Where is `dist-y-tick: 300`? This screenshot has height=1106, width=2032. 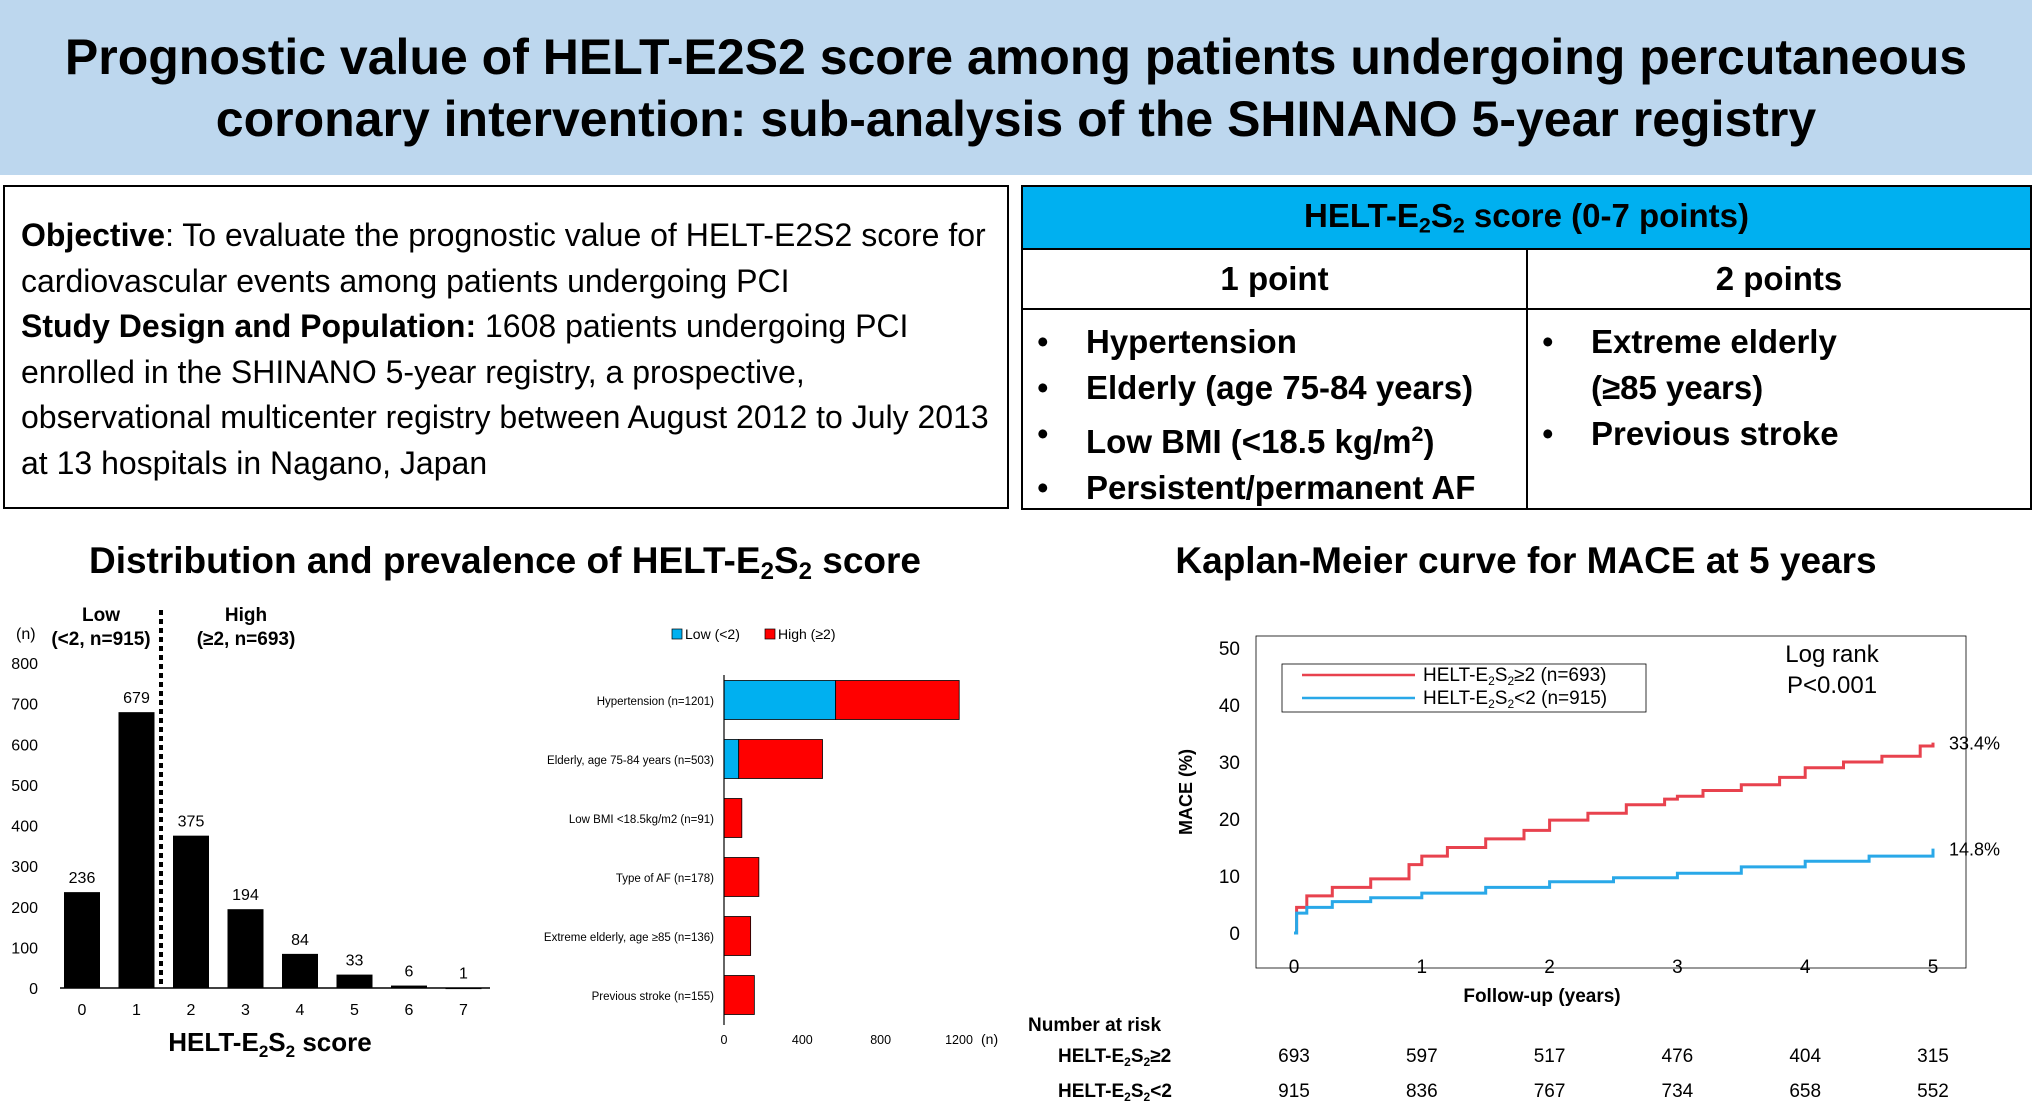
dist-y-tick: 300 is located at coordinates (24, 867).